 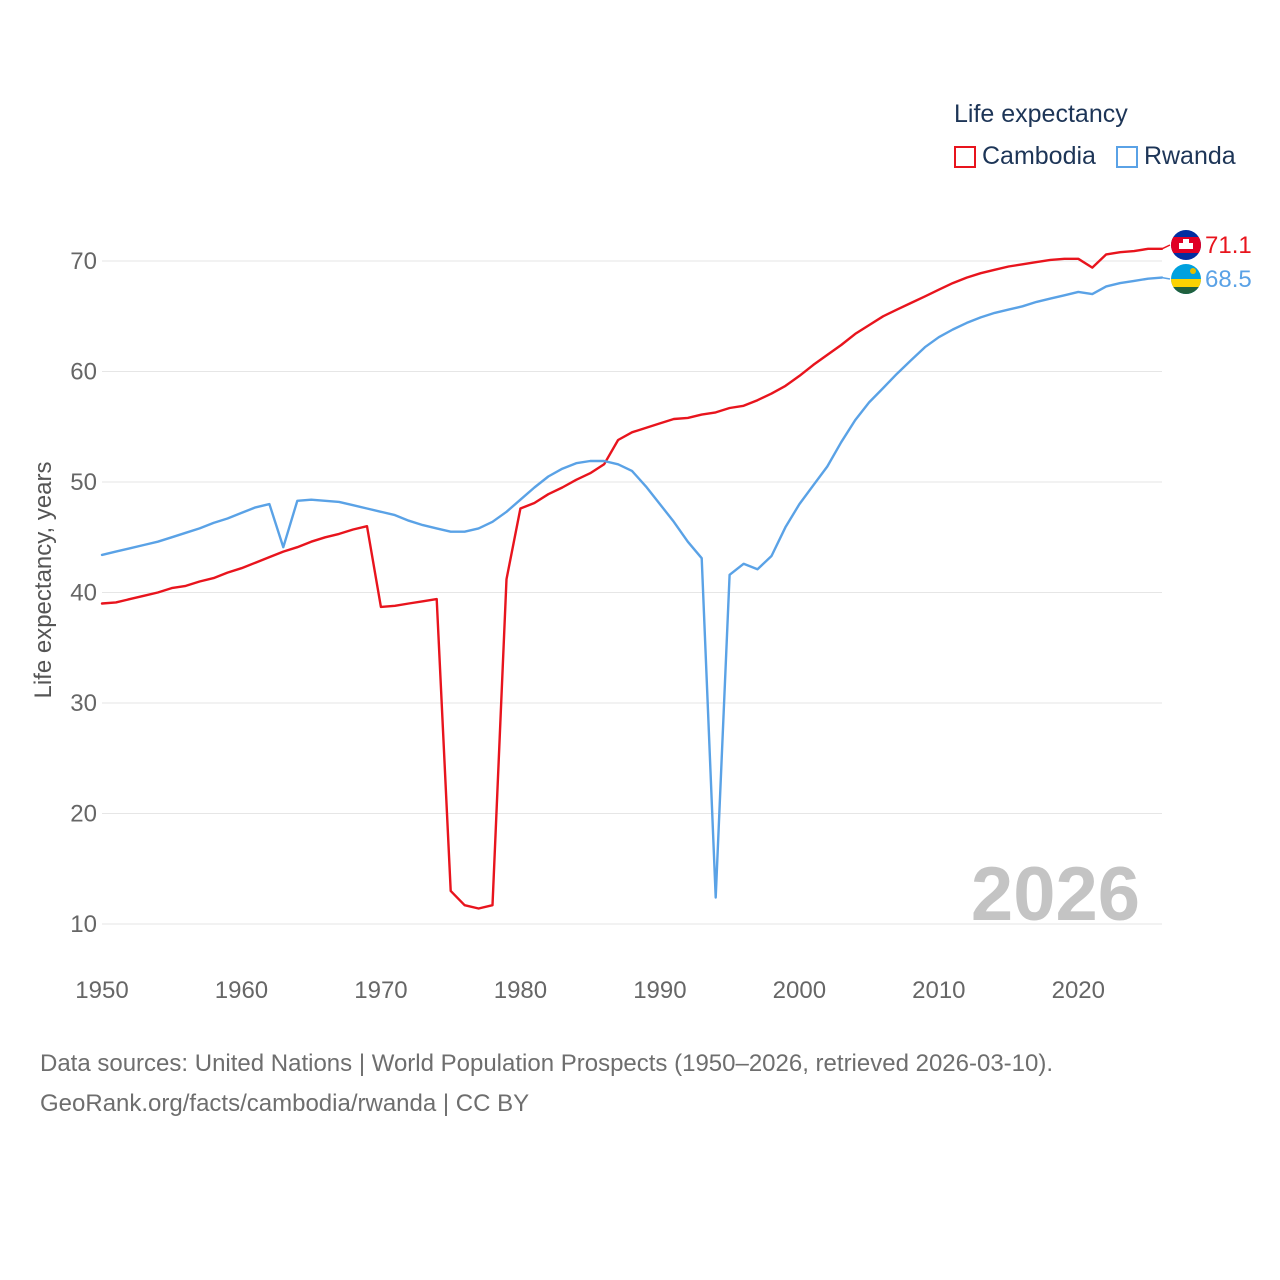 What do you see at coordinates (83, 814) in the screenshot?
I see `y-tick-label-20: 20` at bounding box center [83, 814].